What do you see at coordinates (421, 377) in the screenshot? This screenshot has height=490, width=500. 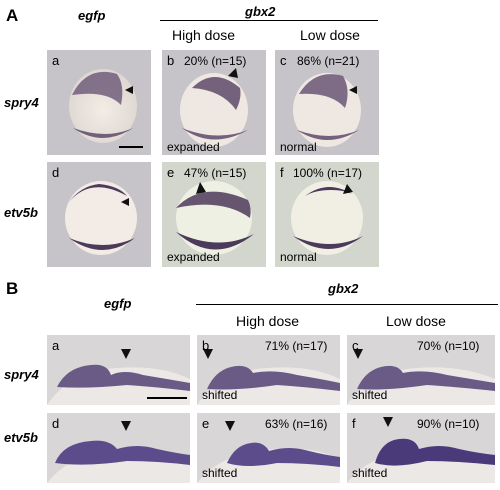 I see `embryo-image-b-c` at bounding box center [421, 377].